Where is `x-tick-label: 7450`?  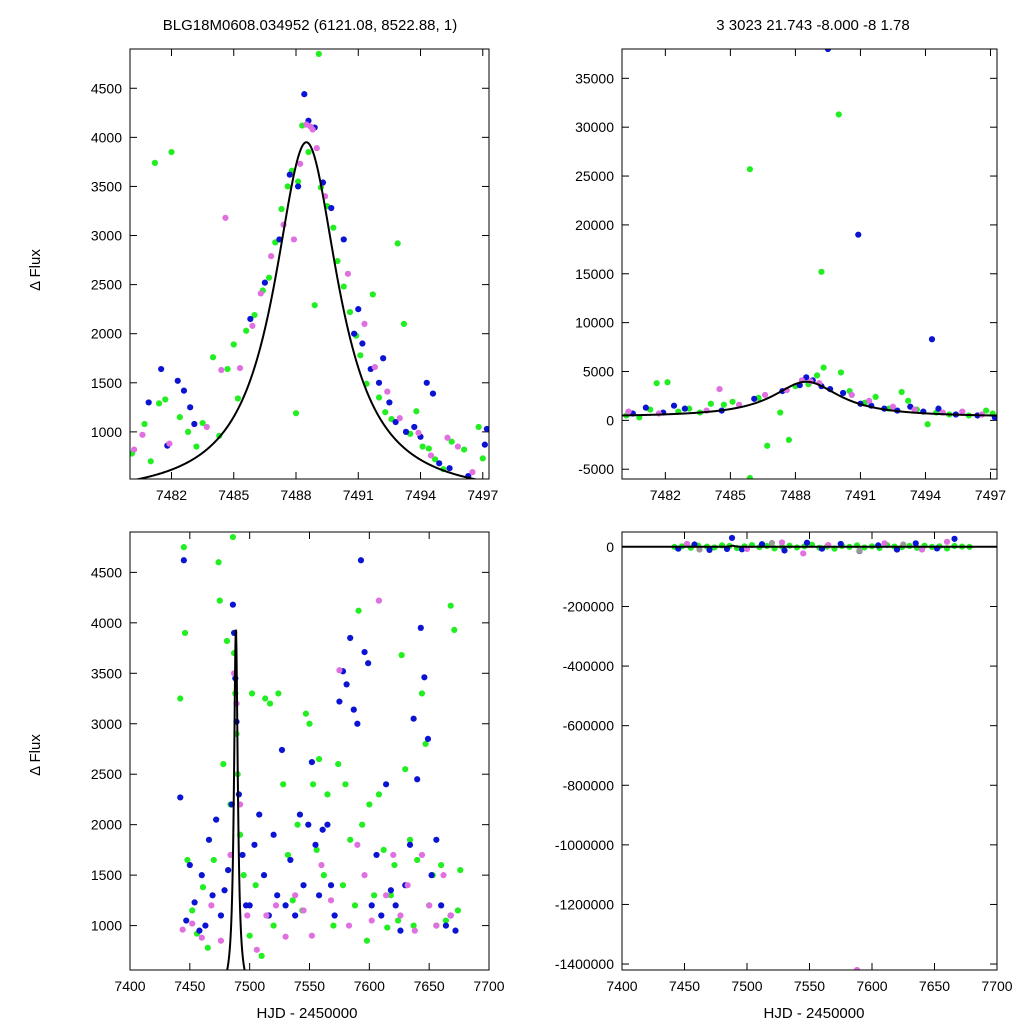
x-tick-label: 7450 is located at coordinates (684, 986).